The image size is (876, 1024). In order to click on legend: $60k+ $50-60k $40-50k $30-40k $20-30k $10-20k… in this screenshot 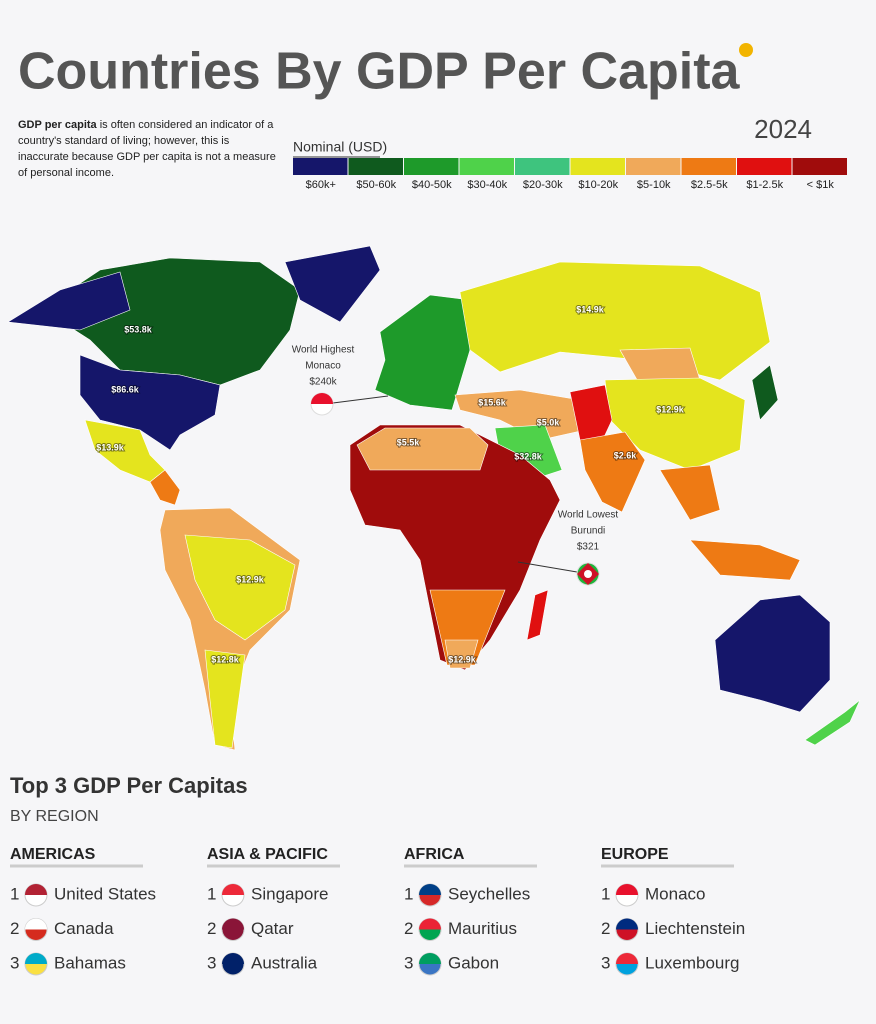, I will do `click(570, 174)`.